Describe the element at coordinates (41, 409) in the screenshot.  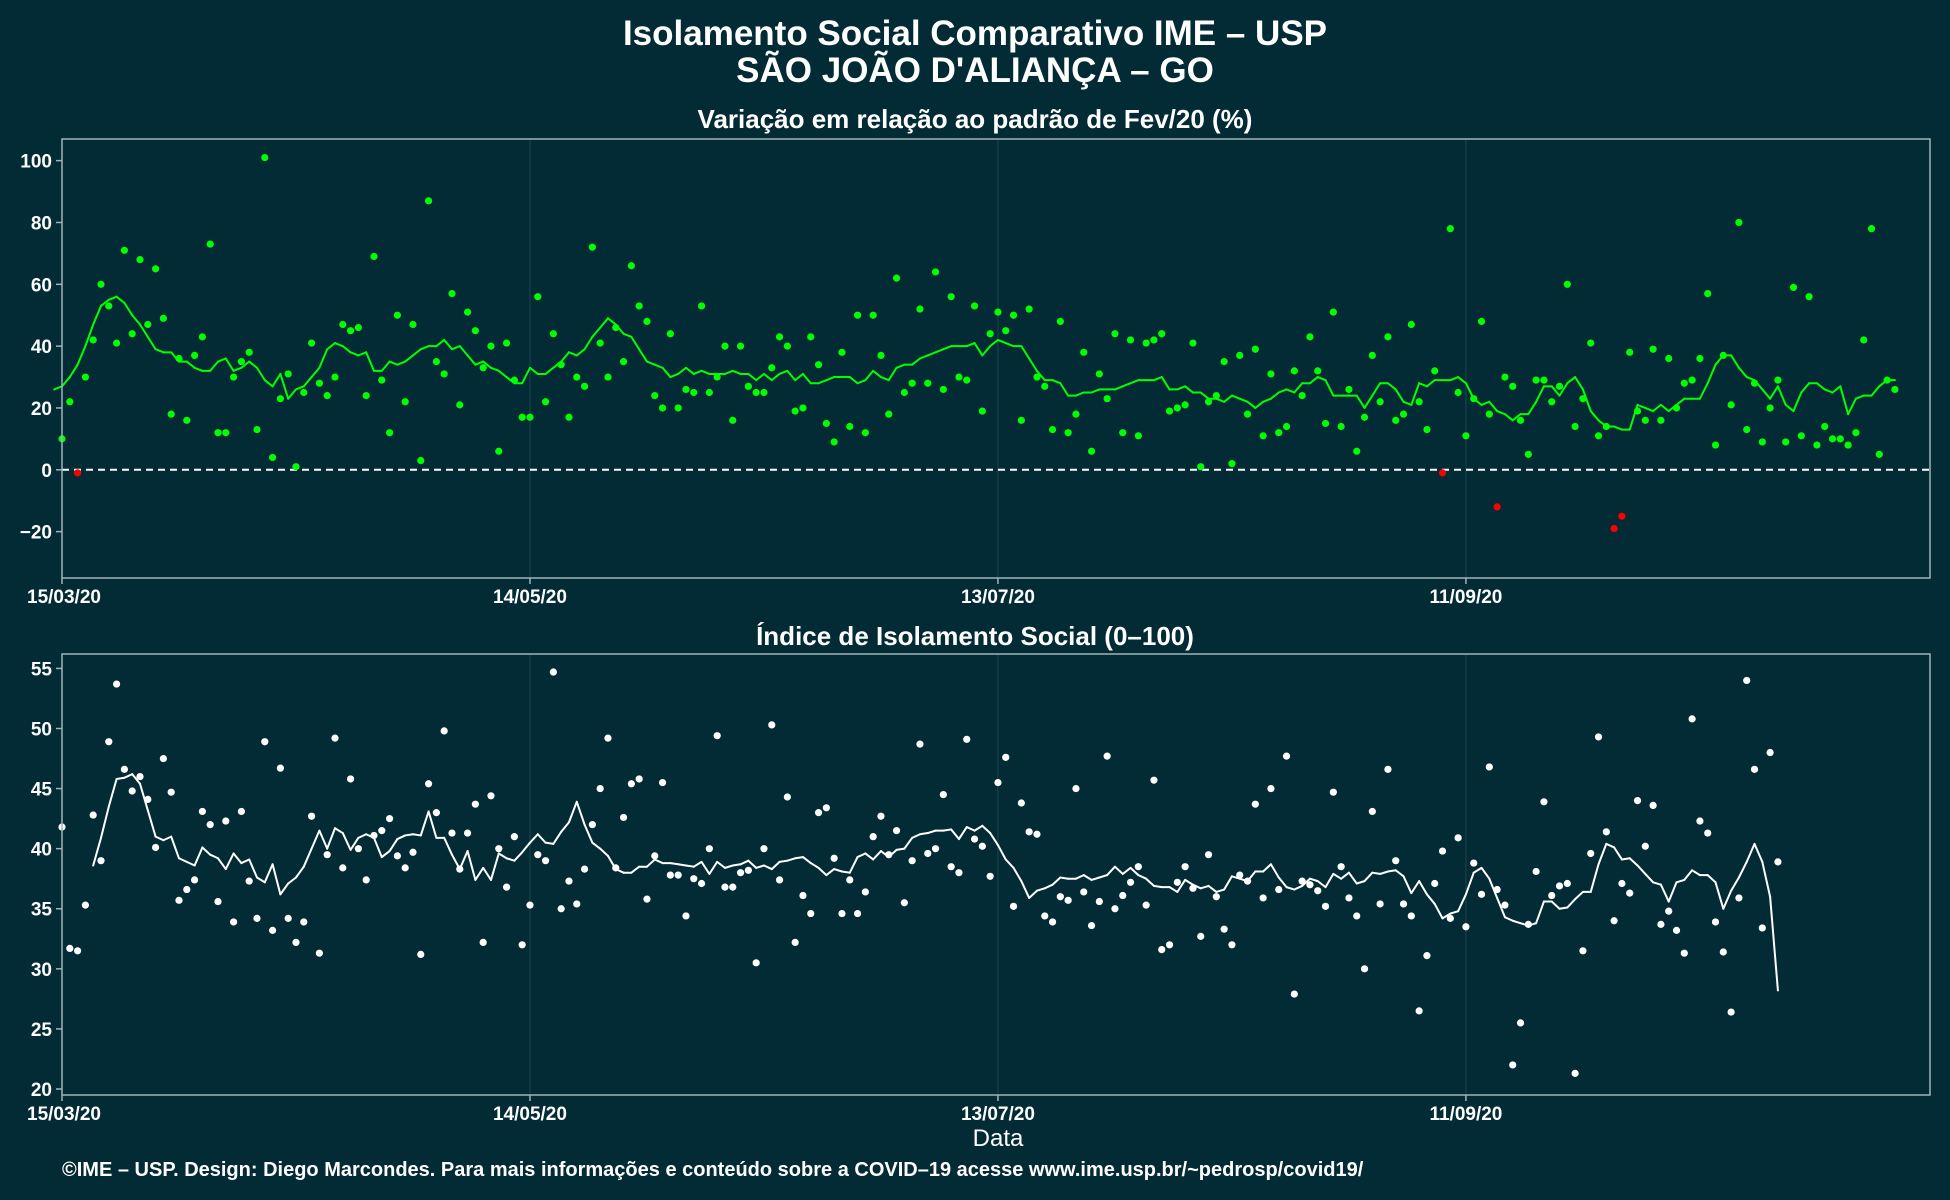
I see `variation-y-tick-label: 20` at that location.